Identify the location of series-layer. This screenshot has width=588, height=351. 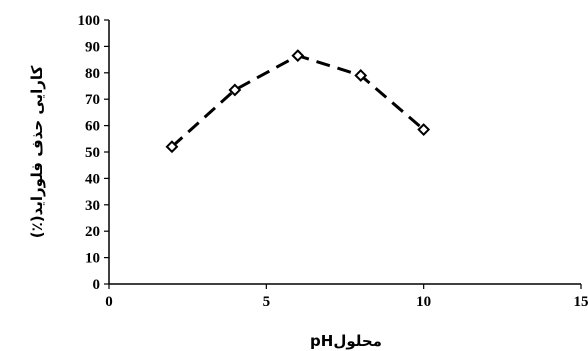
(298, 101).